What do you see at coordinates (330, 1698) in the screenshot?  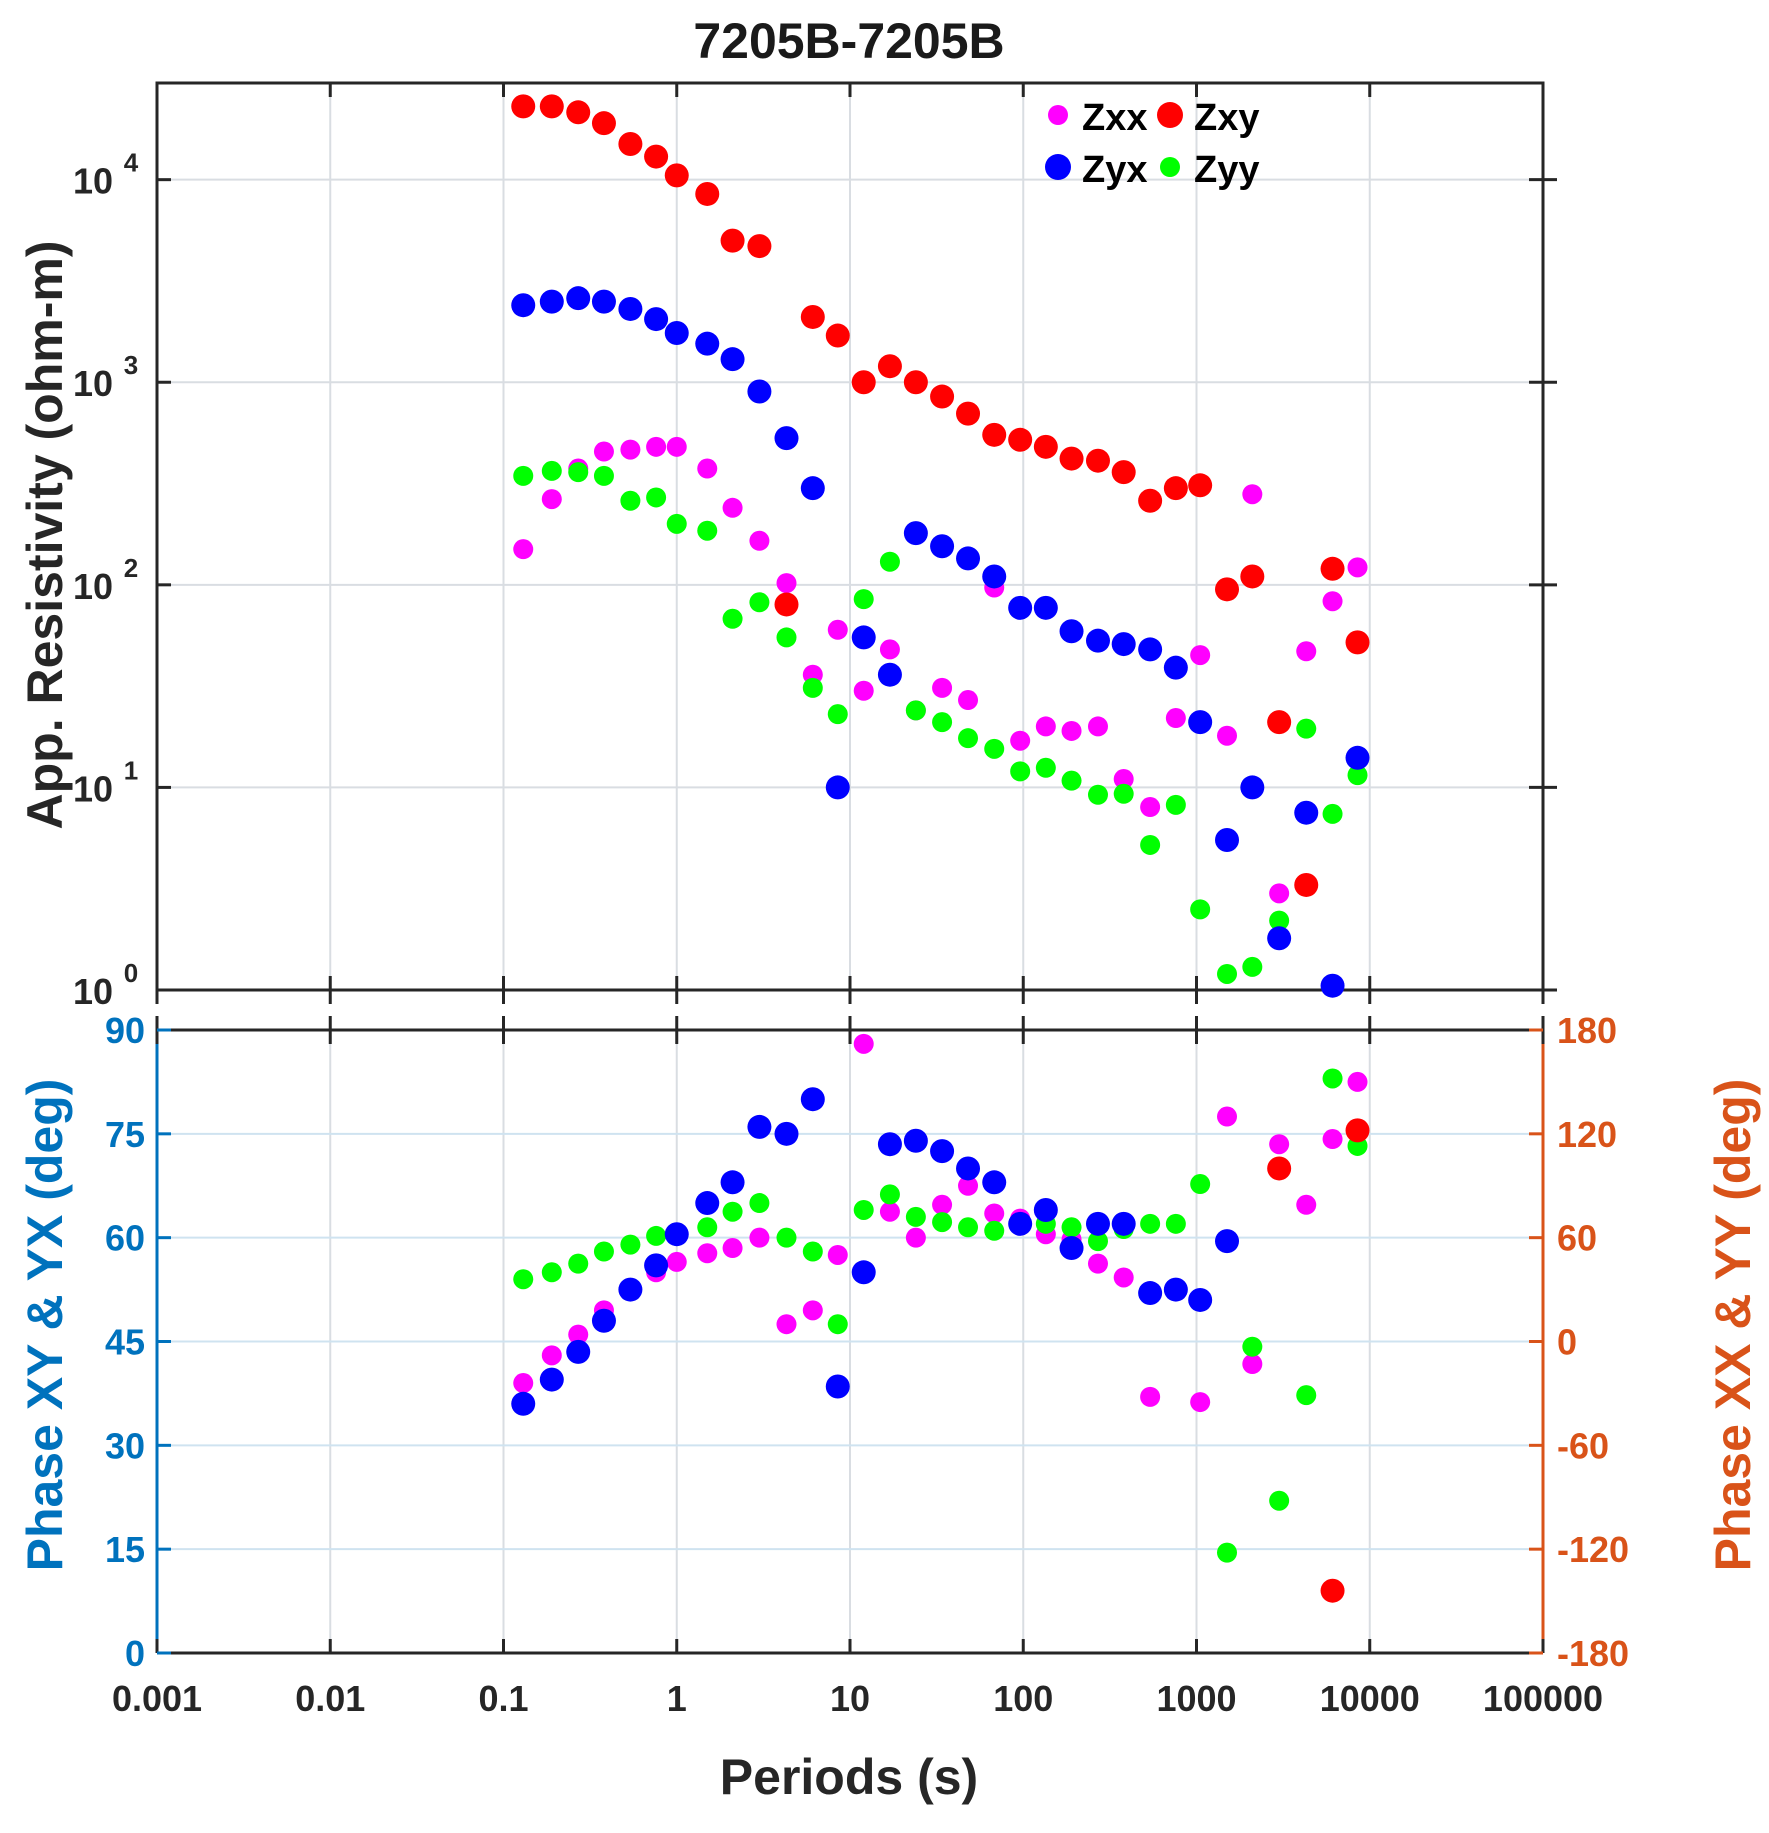 I see `x-tick-label: 0.01` at bounding box center [330, 1698].